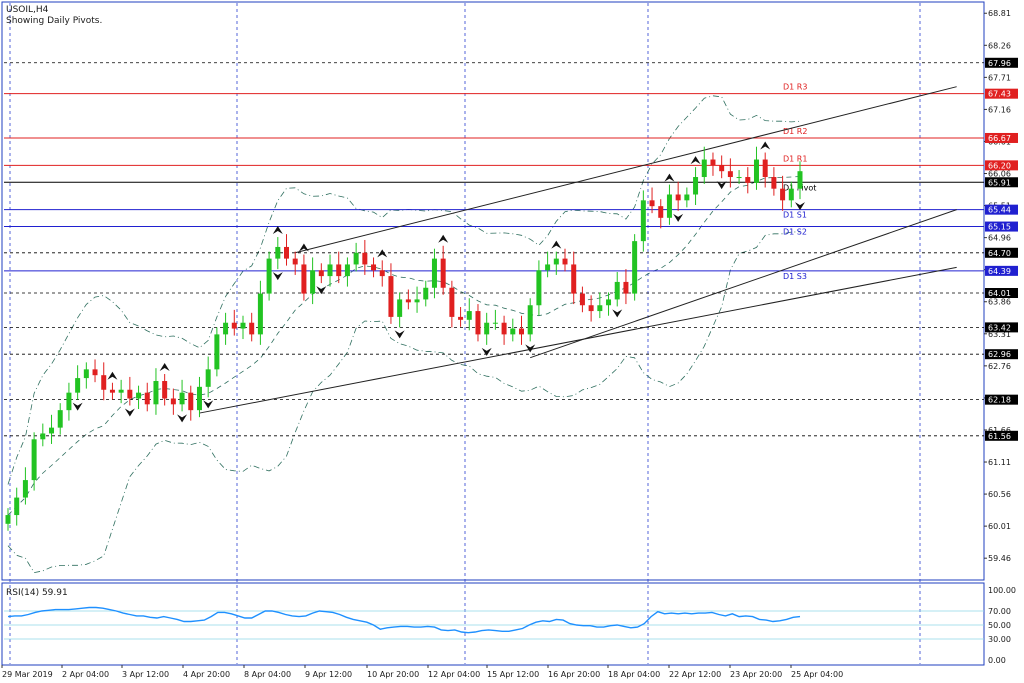  I want to click on pivot-value-label: 65.15, so click(999, 227).